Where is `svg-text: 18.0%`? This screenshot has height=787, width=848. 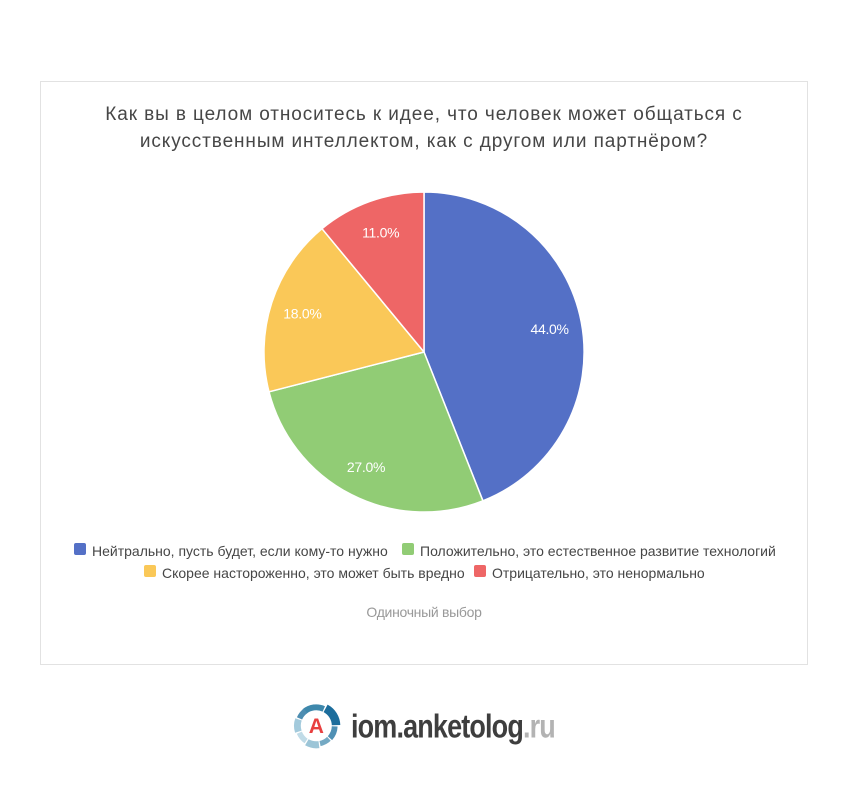
svg-text: 18.0% is located at coordinates (302, 314).